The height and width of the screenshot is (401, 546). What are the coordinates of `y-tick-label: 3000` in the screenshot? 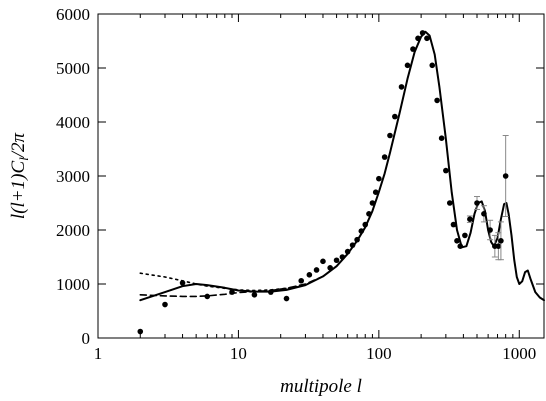 It's located at (73, 176).